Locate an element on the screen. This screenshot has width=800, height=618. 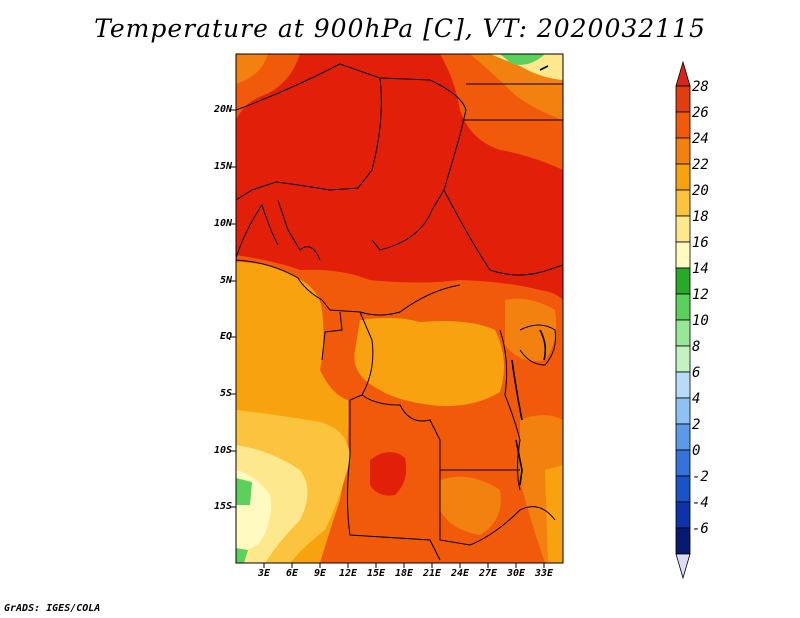
lon-label: 12E is located at coordinates (348, 573).